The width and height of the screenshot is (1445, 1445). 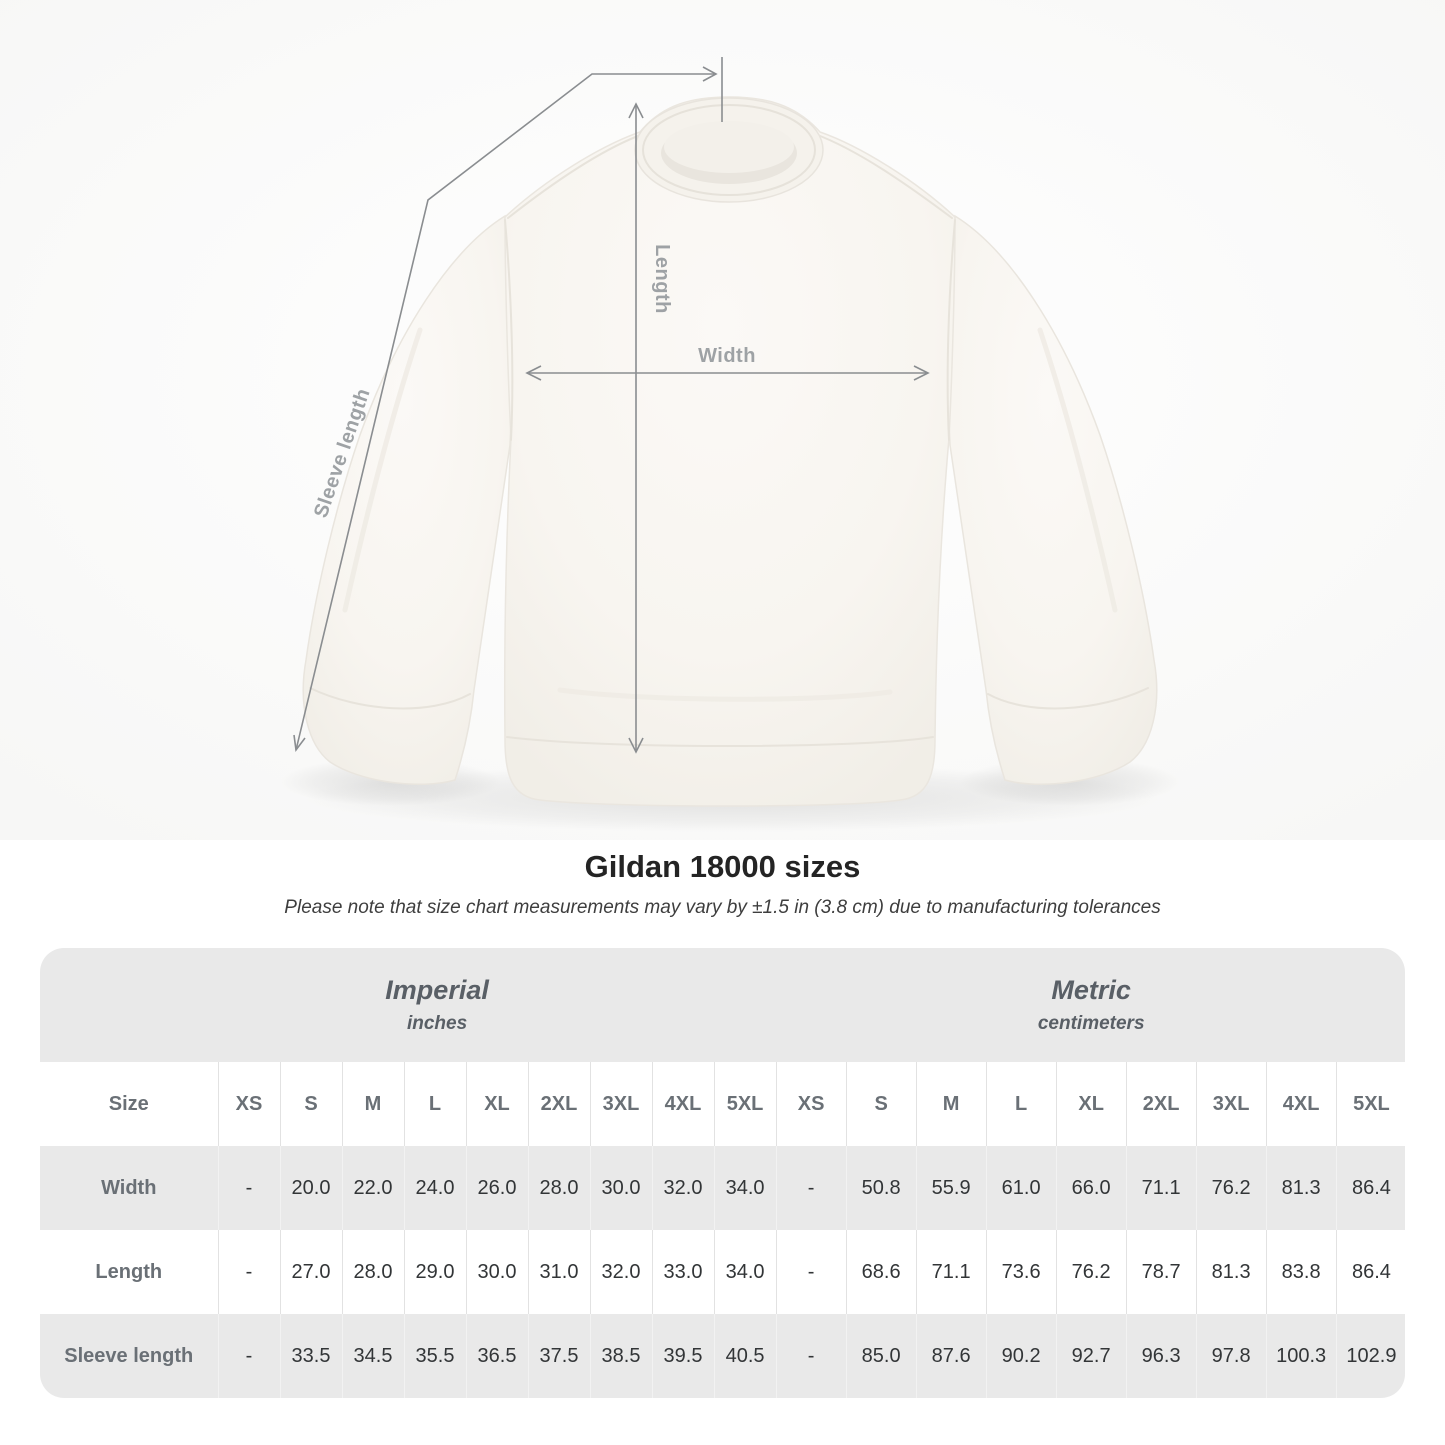 I want to click on measurement-cell: 35.5, so click(x=434, y=1356).